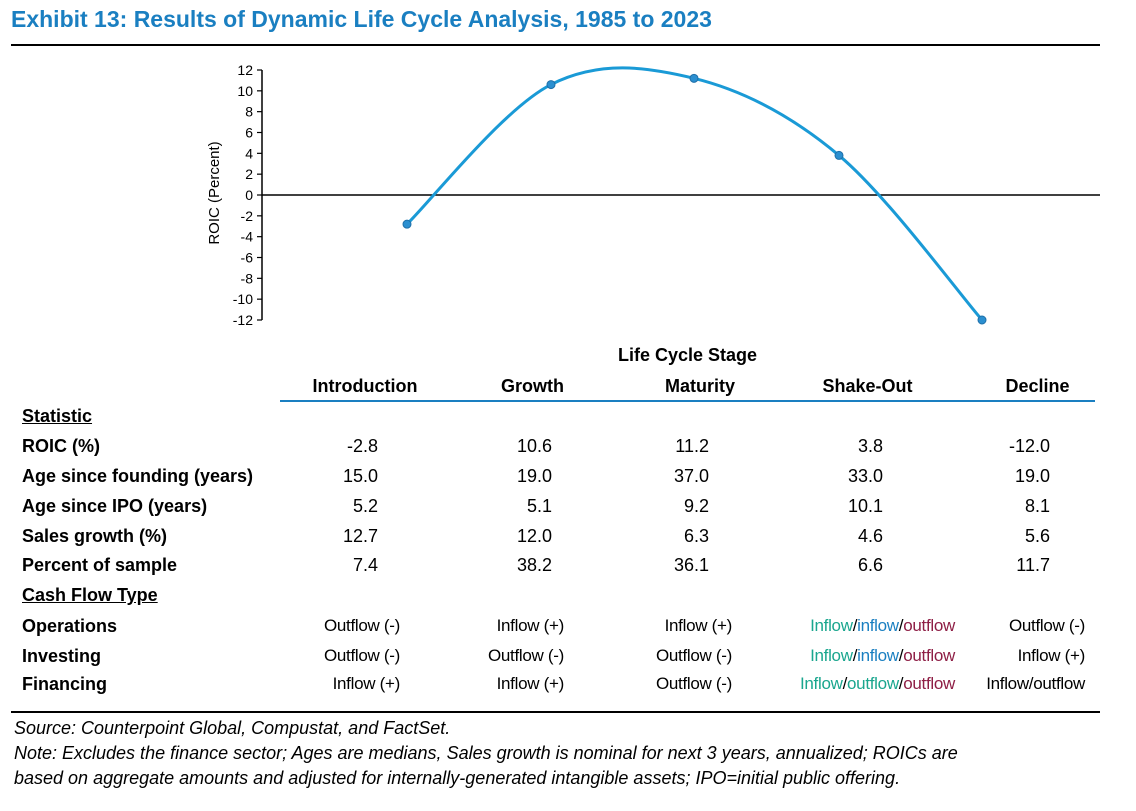 The height and width of the screenshot is (811, 1136). What do you see at coordinates (534, 565) in the screenshot?
I see `stat-cell: 38.2` at bounding box center [534, 565].